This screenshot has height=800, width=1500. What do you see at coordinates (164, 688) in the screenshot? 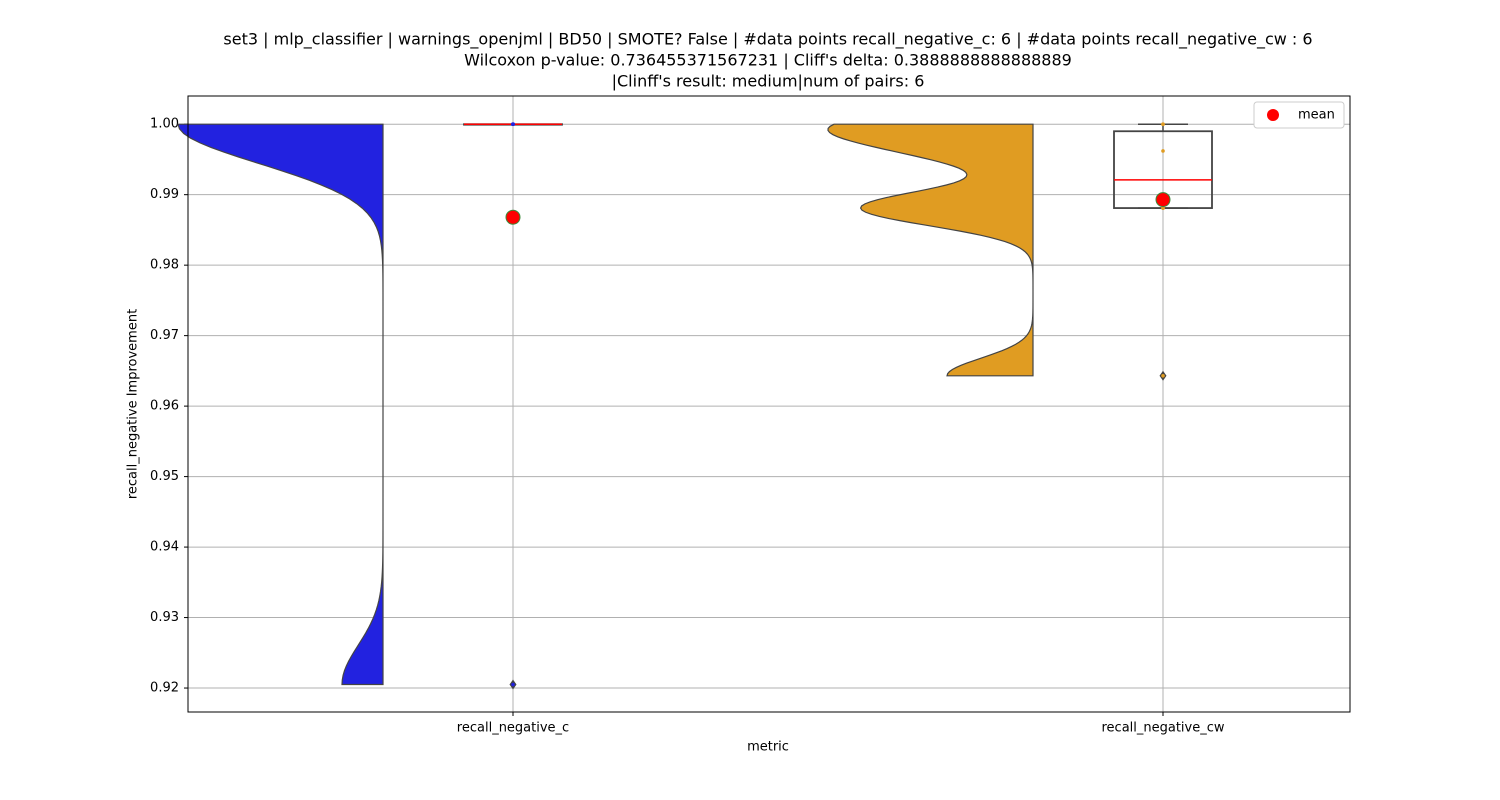
I see `y-tick-label: 0.92` at bounding box center [164, 688].